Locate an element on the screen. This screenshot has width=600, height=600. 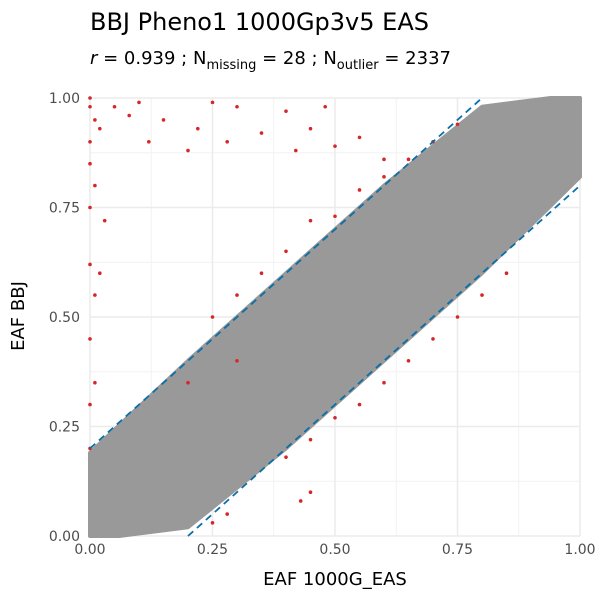
y-tick-label: 1.00 is located at coordinates (64, 99).